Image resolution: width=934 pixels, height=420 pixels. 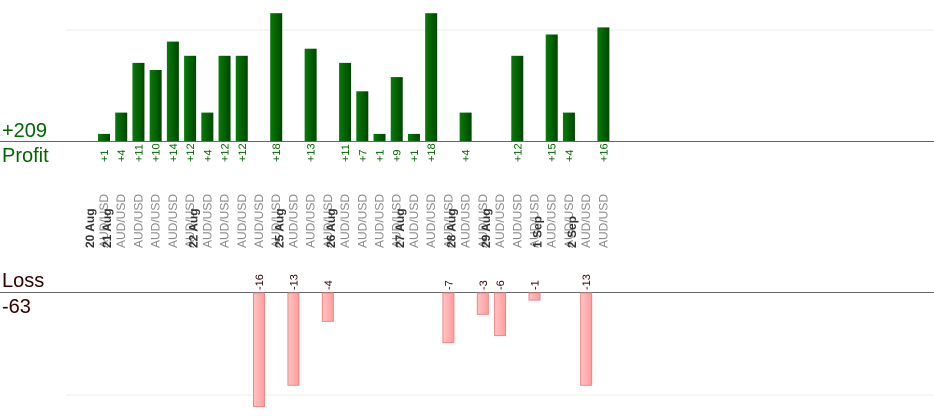 What do you see at coordinates (193, 228) in the screenshot?
I see `date-label: 22 Aug` at bounding box center [193, 228].